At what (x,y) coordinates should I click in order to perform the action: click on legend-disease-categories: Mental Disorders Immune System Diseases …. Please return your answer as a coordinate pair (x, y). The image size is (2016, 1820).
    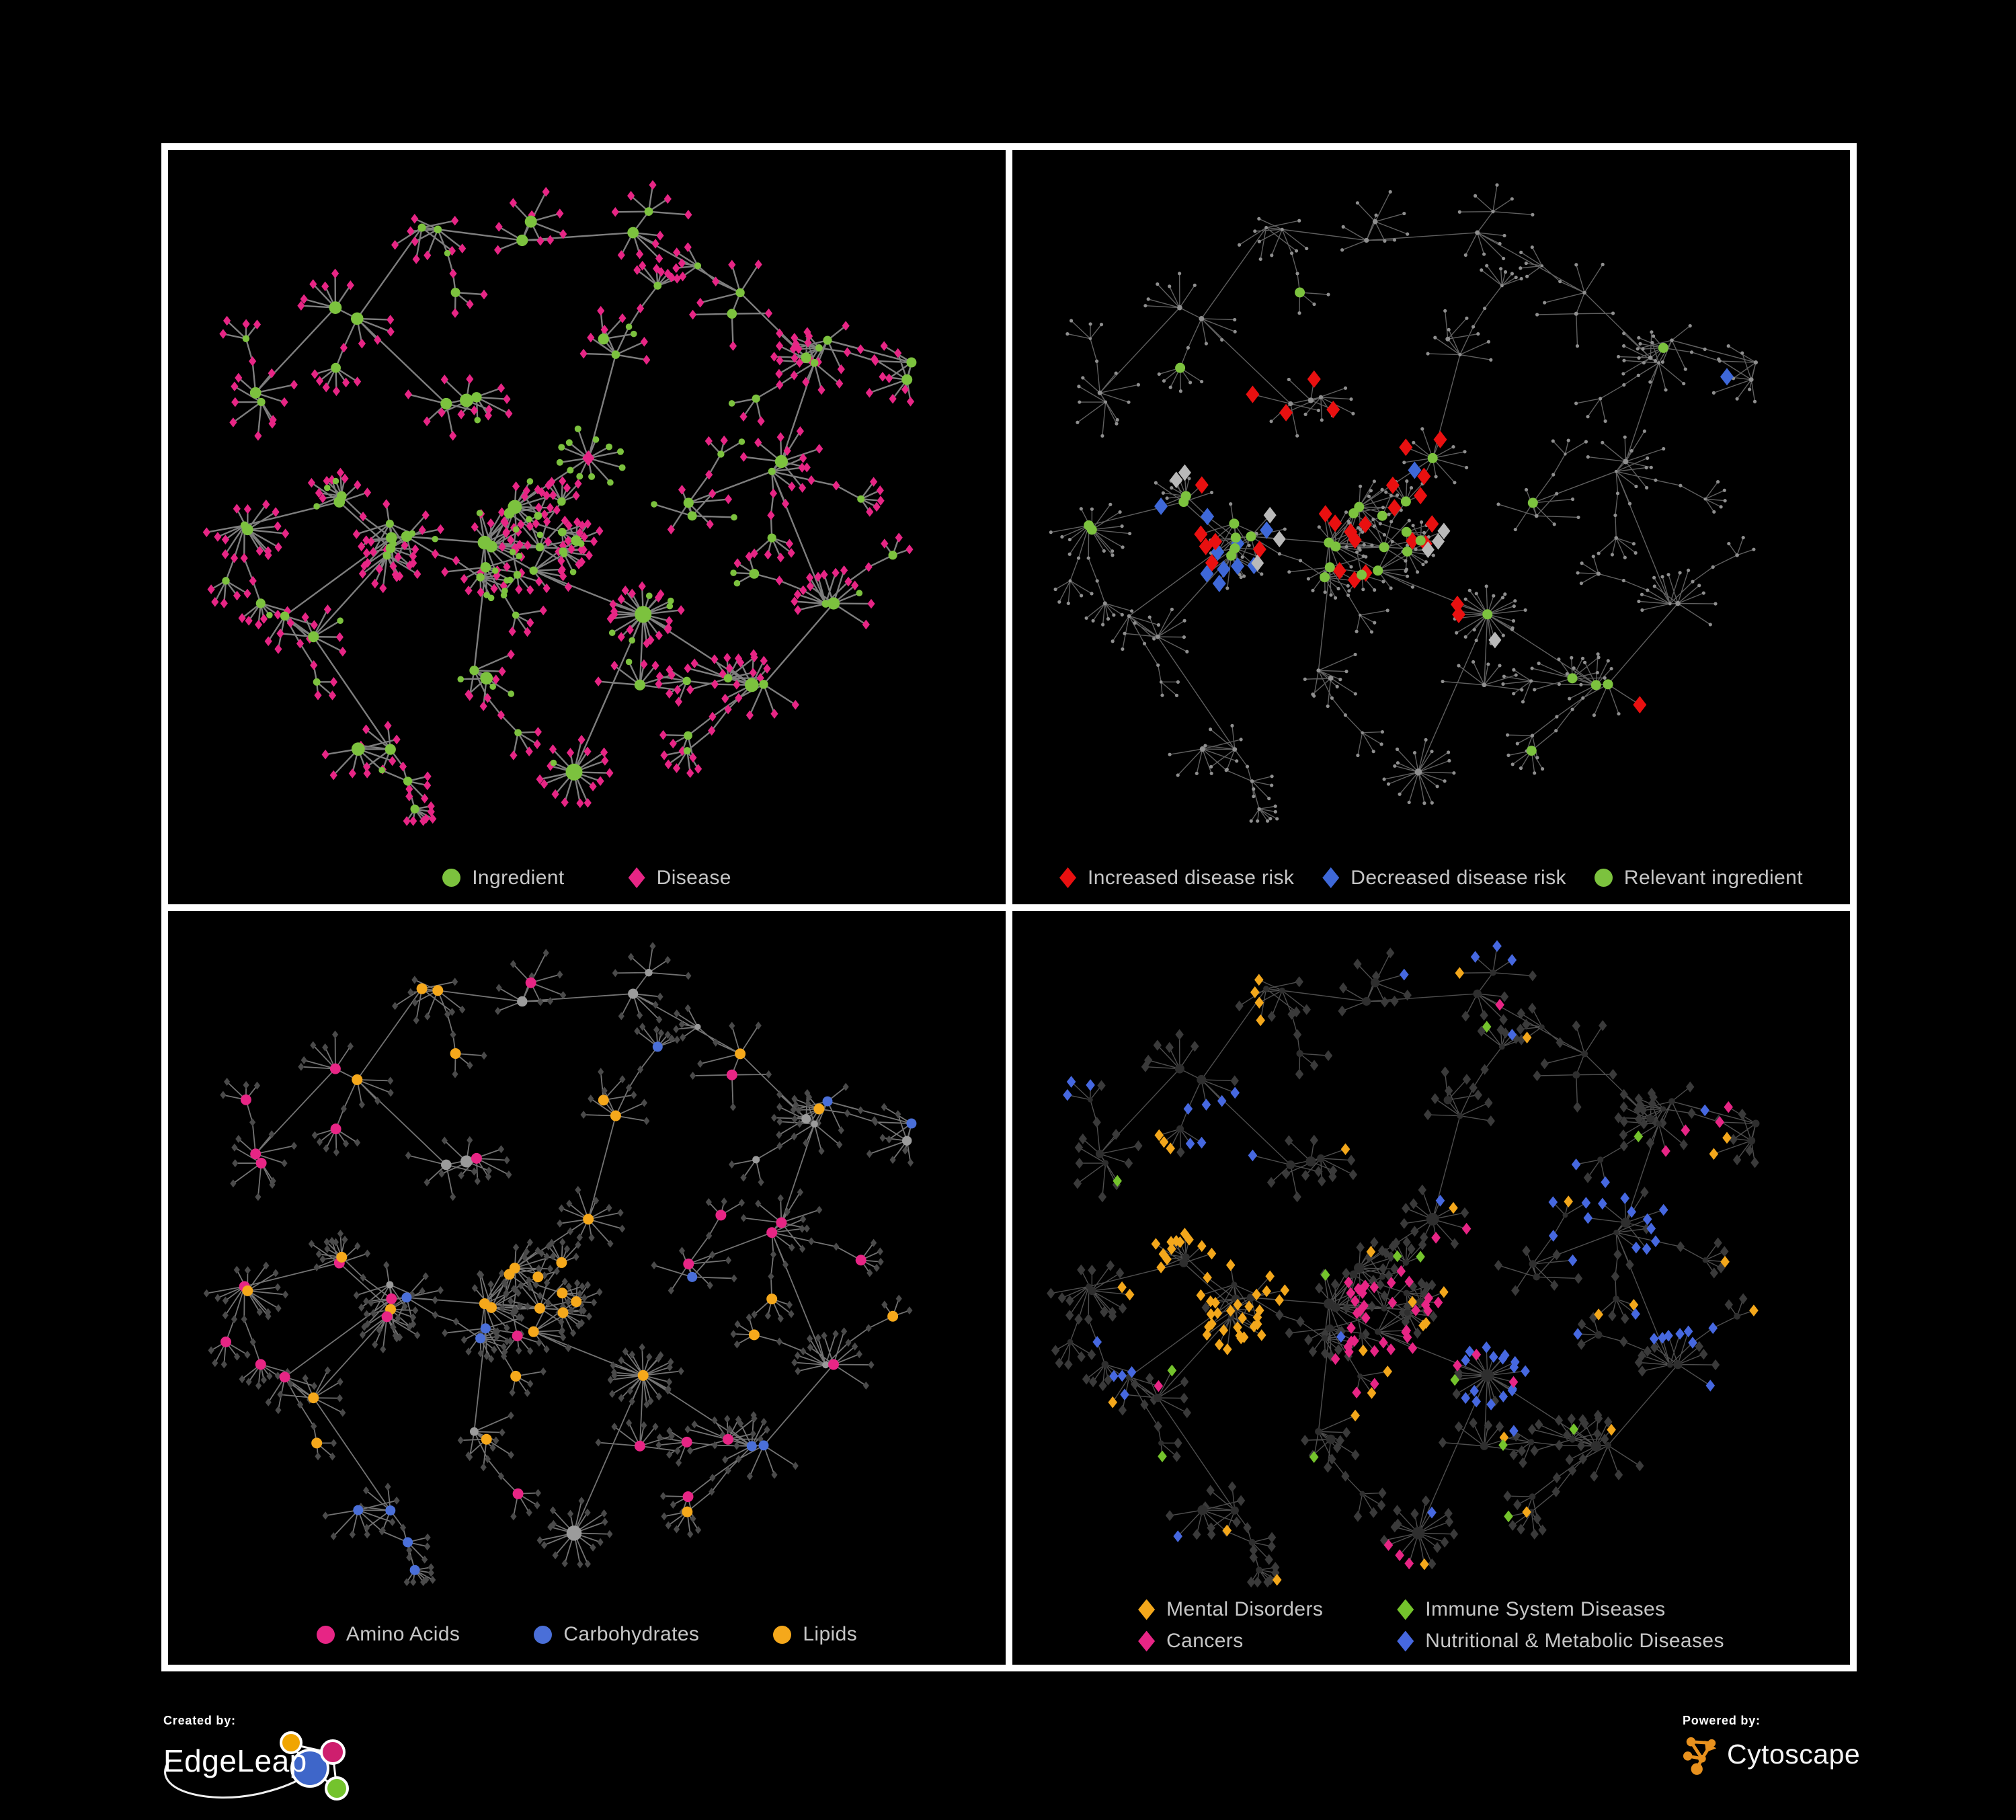
    Looking at the image, I should click on (1431, 1625).